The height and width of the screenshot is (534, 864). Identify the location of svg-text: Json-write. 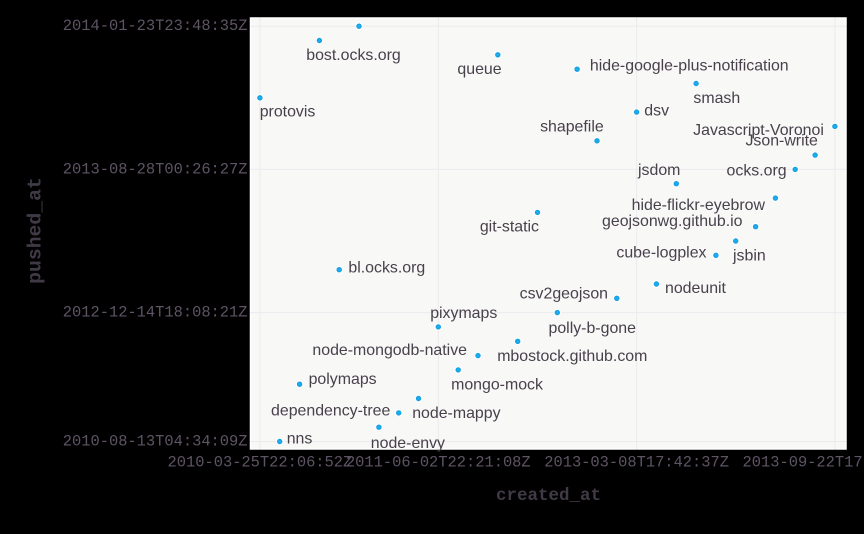
(781, 141).